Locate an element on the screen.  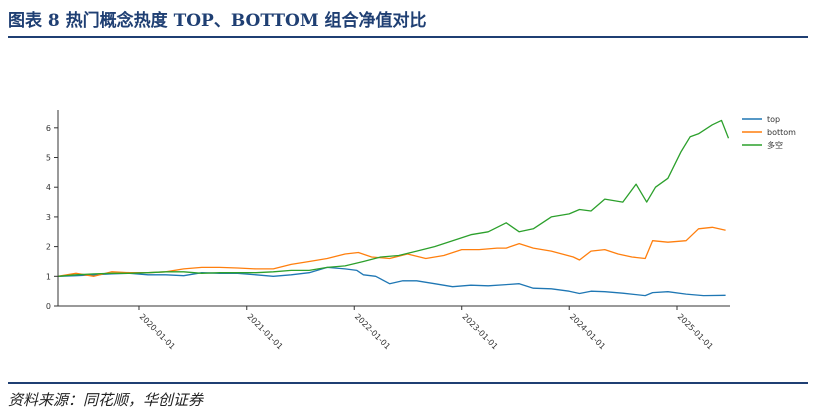
source-note: 资料来源：同花顺，华创证券 is located at coordinates (106, 400).